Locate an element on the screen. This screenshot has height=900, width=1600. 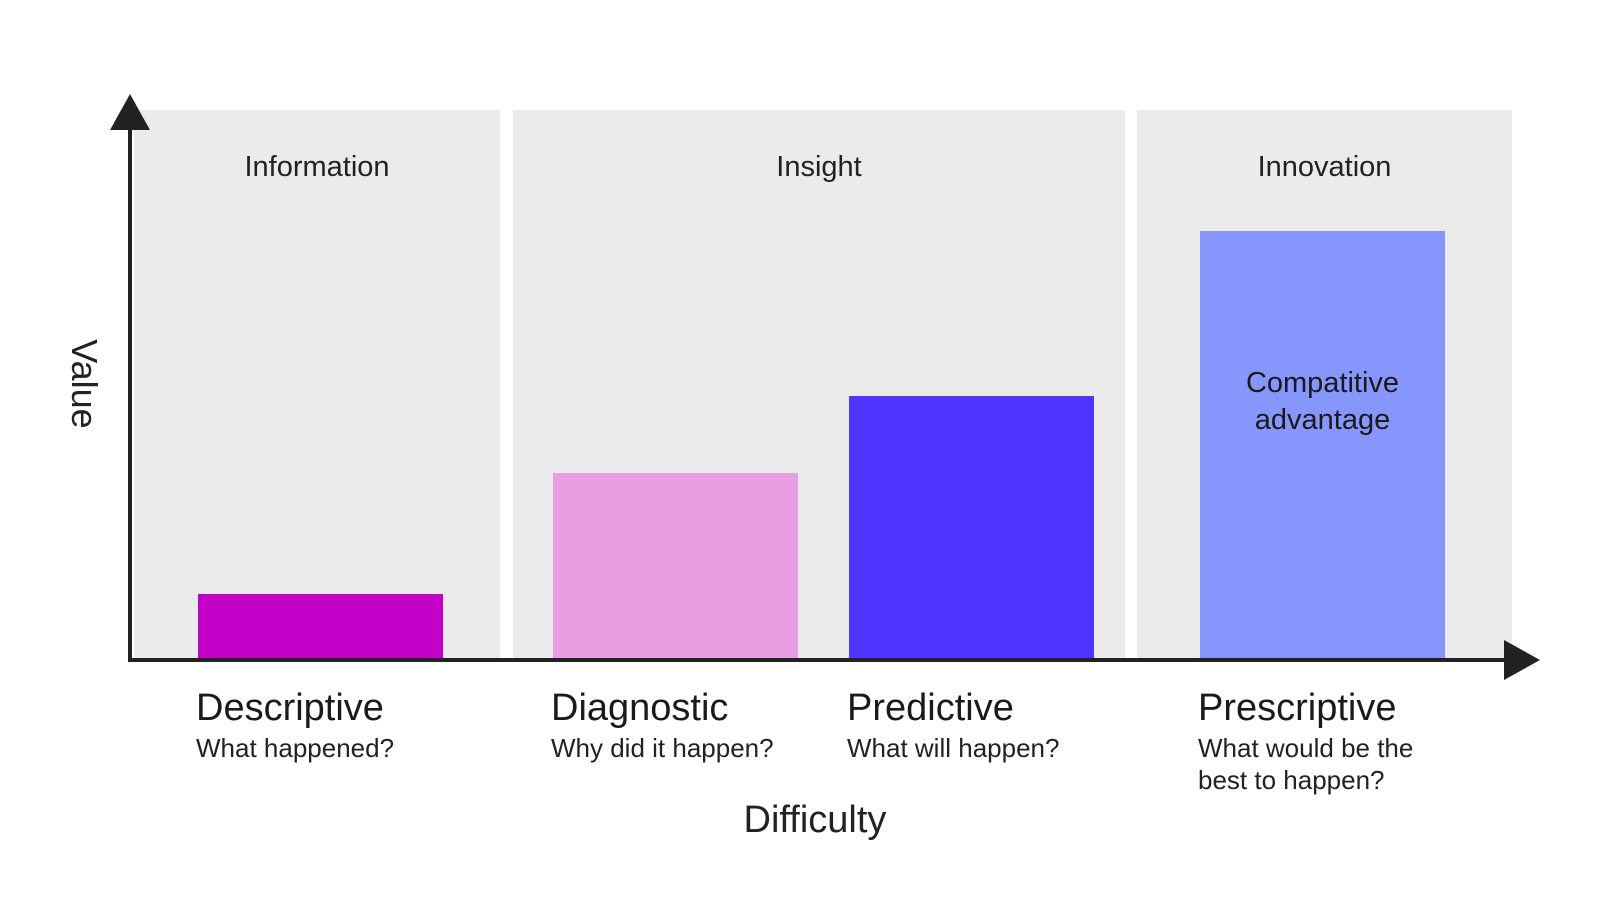
x-axis-arrow-icon is located at coordinates (1522, 660).